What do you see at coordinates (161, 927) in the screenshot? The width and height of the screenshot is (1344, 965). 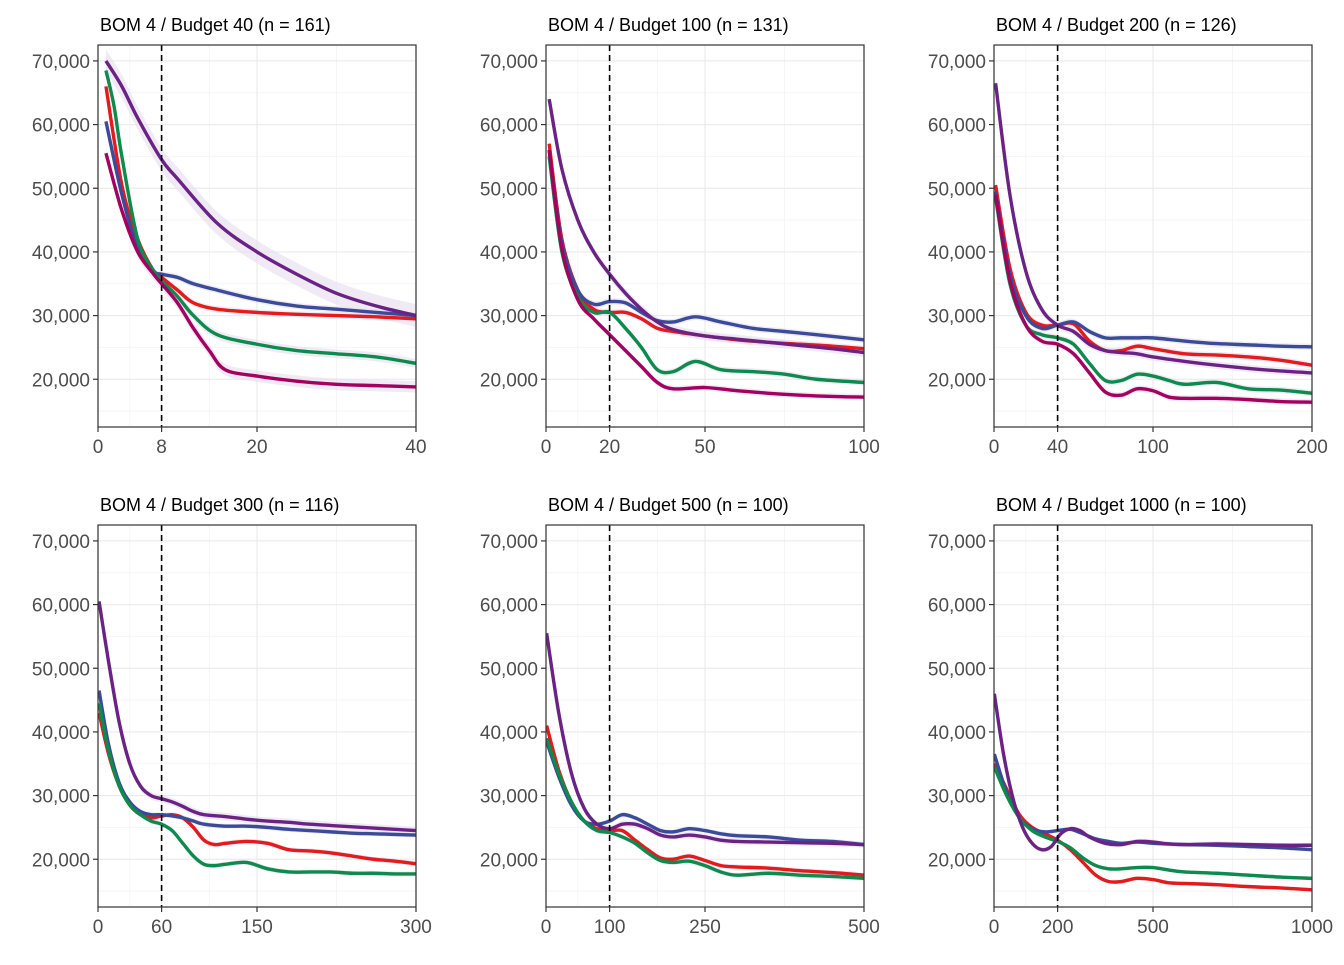 I see `x-tick-label: 60` at bounding box center [161, 927].